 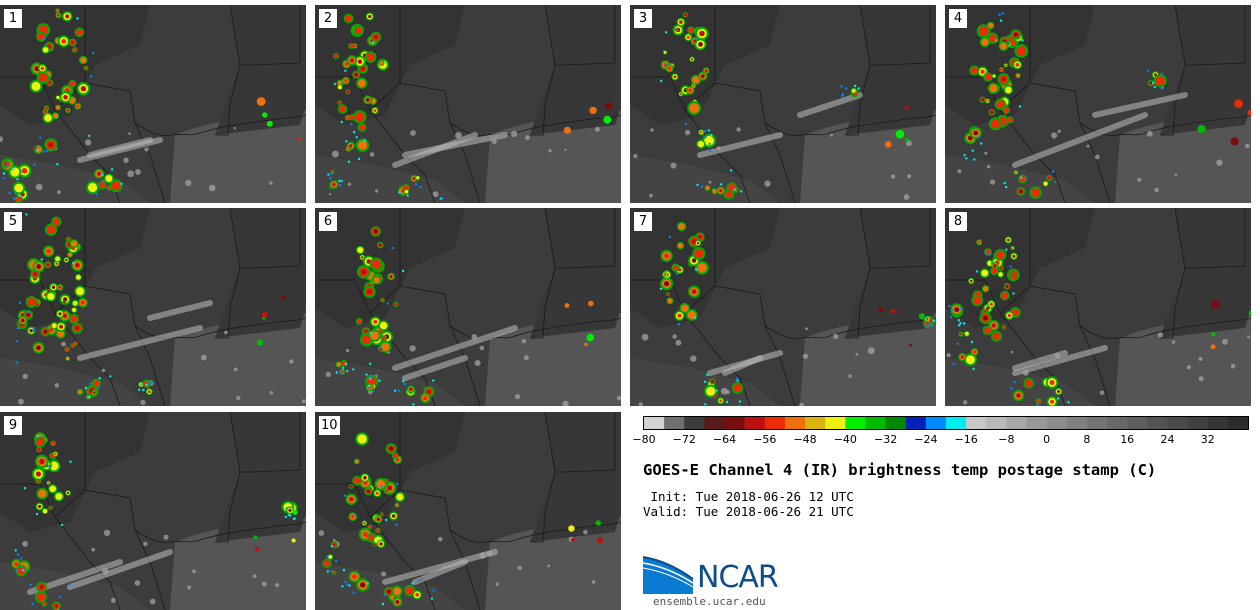 What do you see at coordinates (643, 221) in the screenshot?
I see `panel-number: 7` at bounding box center [643, 221].